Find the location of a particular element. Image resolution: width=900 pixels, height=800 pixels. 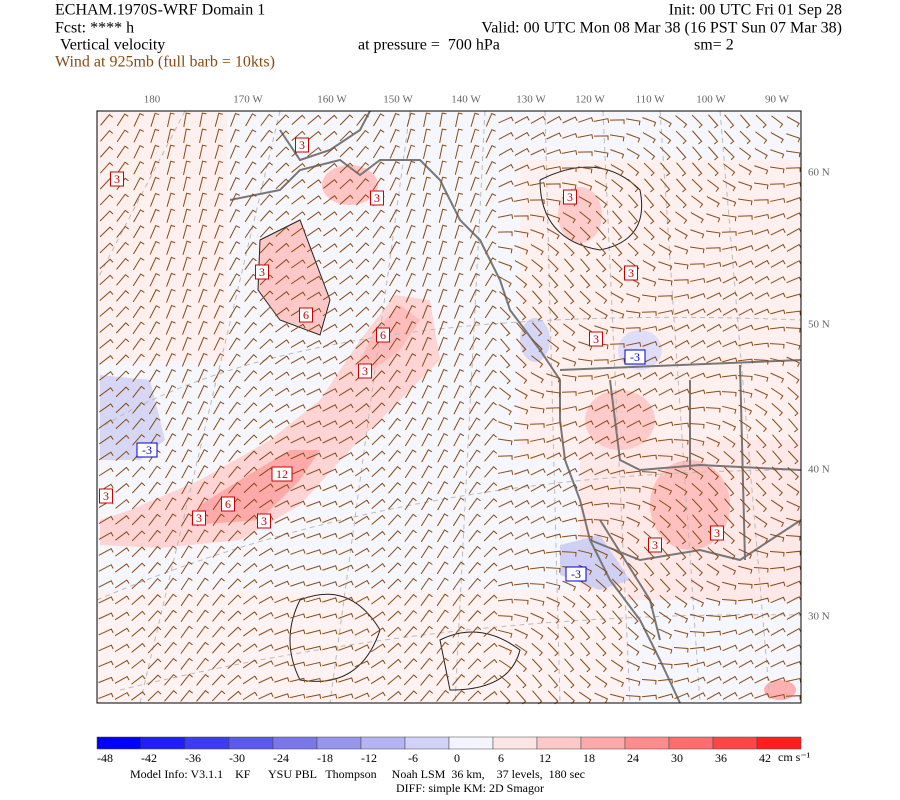

forecast: Fcst: **** h is located at coordinates (94, 28).